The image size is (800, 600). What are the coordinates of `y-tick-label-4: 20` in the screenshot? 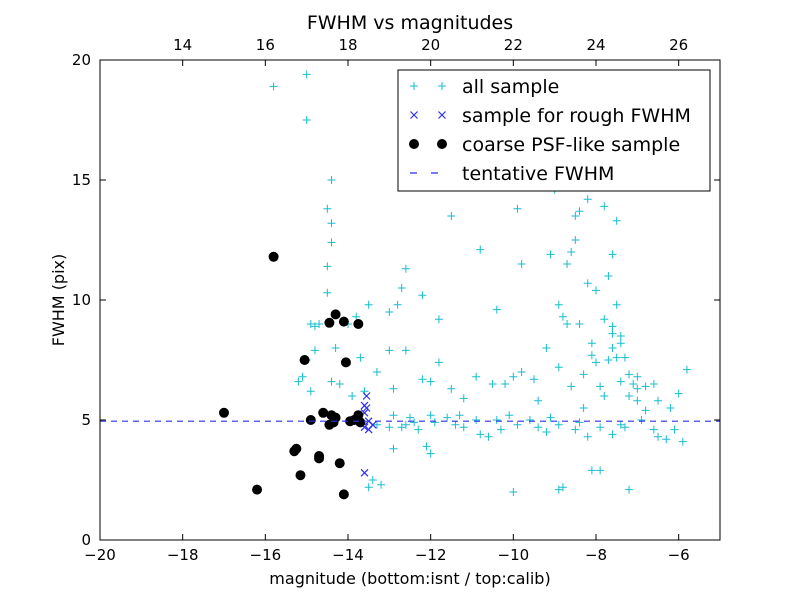 It's located at (81, 60).